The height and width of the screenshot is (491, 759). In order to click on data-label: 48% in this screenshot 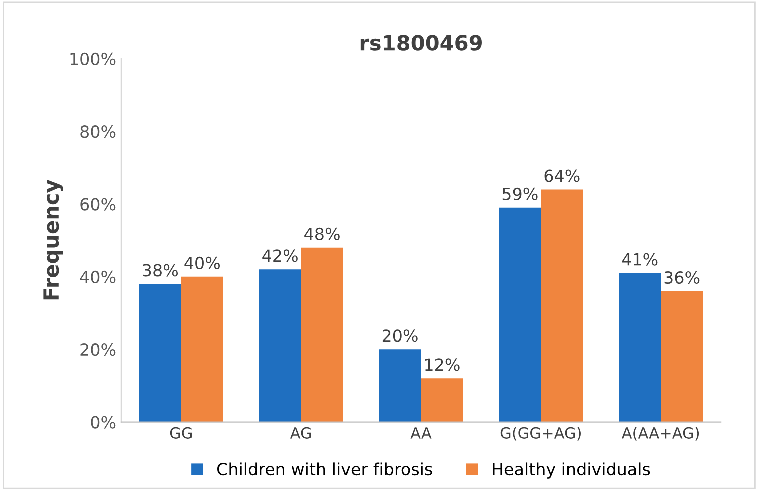, I will do `click(322, 234)`.